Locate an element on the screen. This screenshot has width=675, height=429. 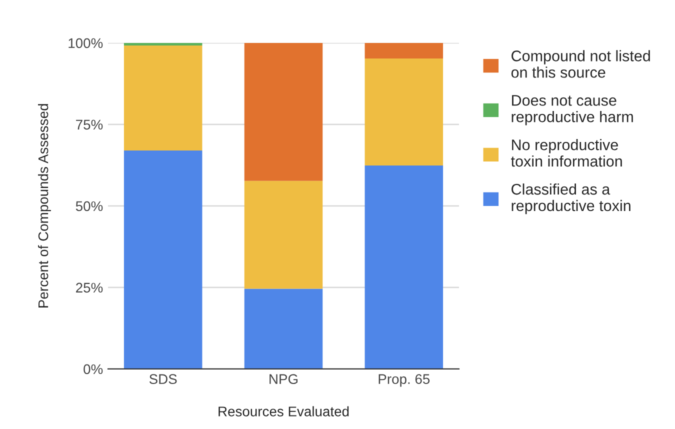
legend-label: Classified as a reproductive toxin is located at coordinates (571, 198).